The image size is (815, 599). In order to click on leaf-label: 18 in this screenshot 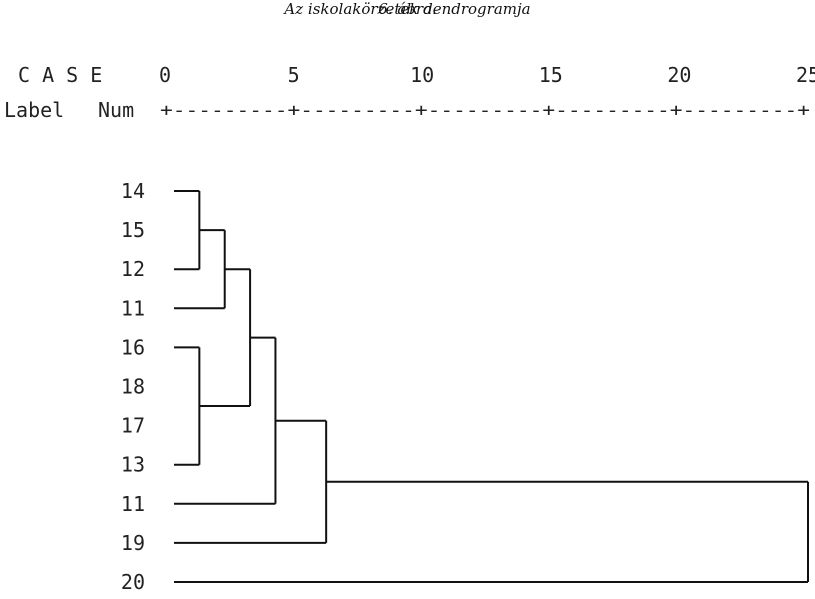, I will do `click(133, 387)`.